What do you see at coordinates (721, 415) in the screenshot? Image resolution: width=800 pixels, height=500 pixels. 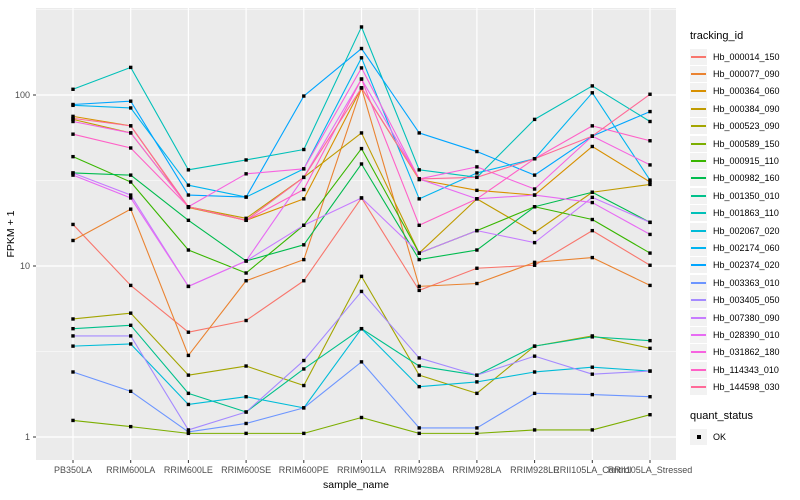 I see `legend-title-quant-status: quant_status` at bounding box center [721, 415].